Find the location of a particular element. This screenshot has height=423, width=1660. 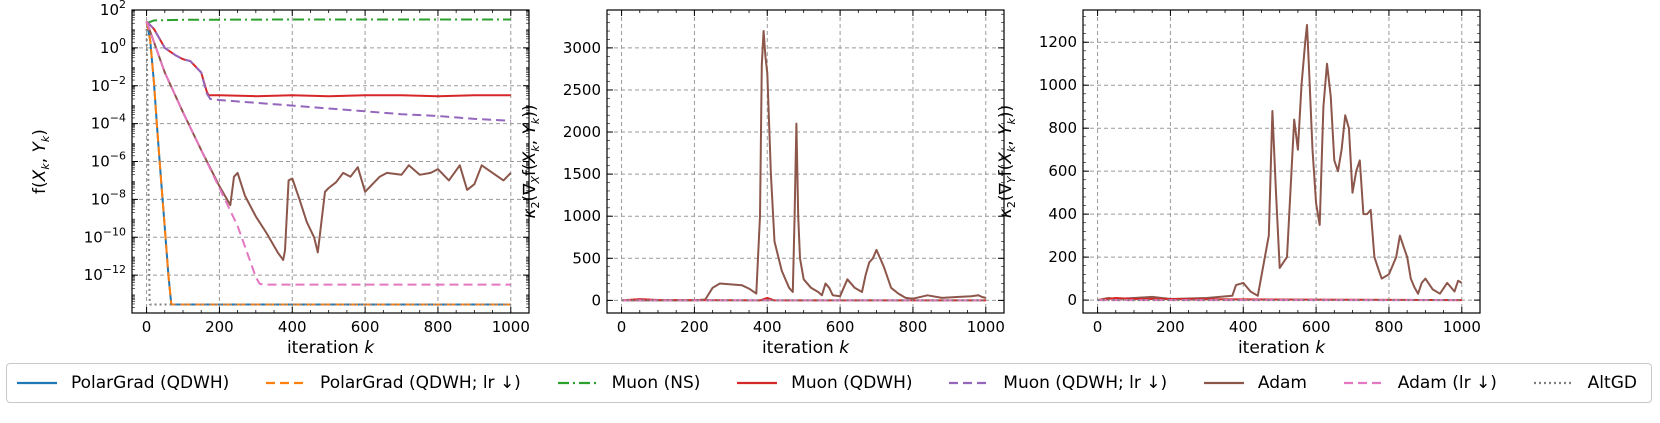

y-tick-label: 800 is located at coordinates (1062, 128).